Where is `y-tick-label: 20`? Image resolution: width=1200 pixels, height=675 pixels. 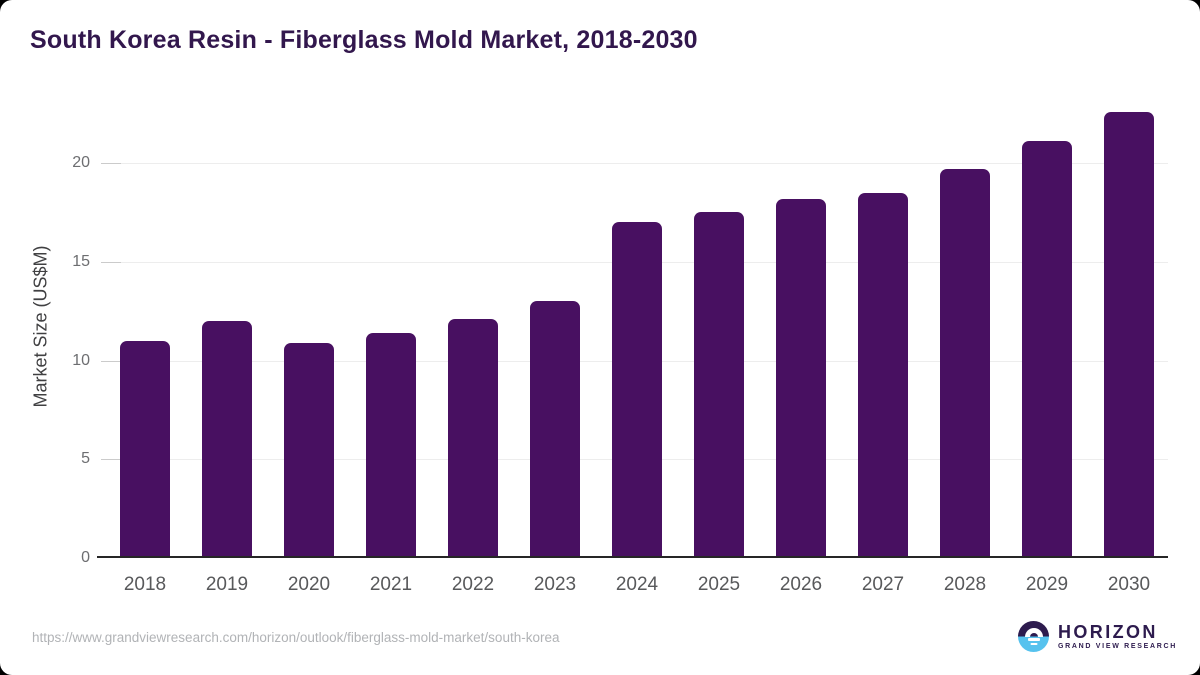 y-tick-label: 20 is located at coordinates (81, 162).